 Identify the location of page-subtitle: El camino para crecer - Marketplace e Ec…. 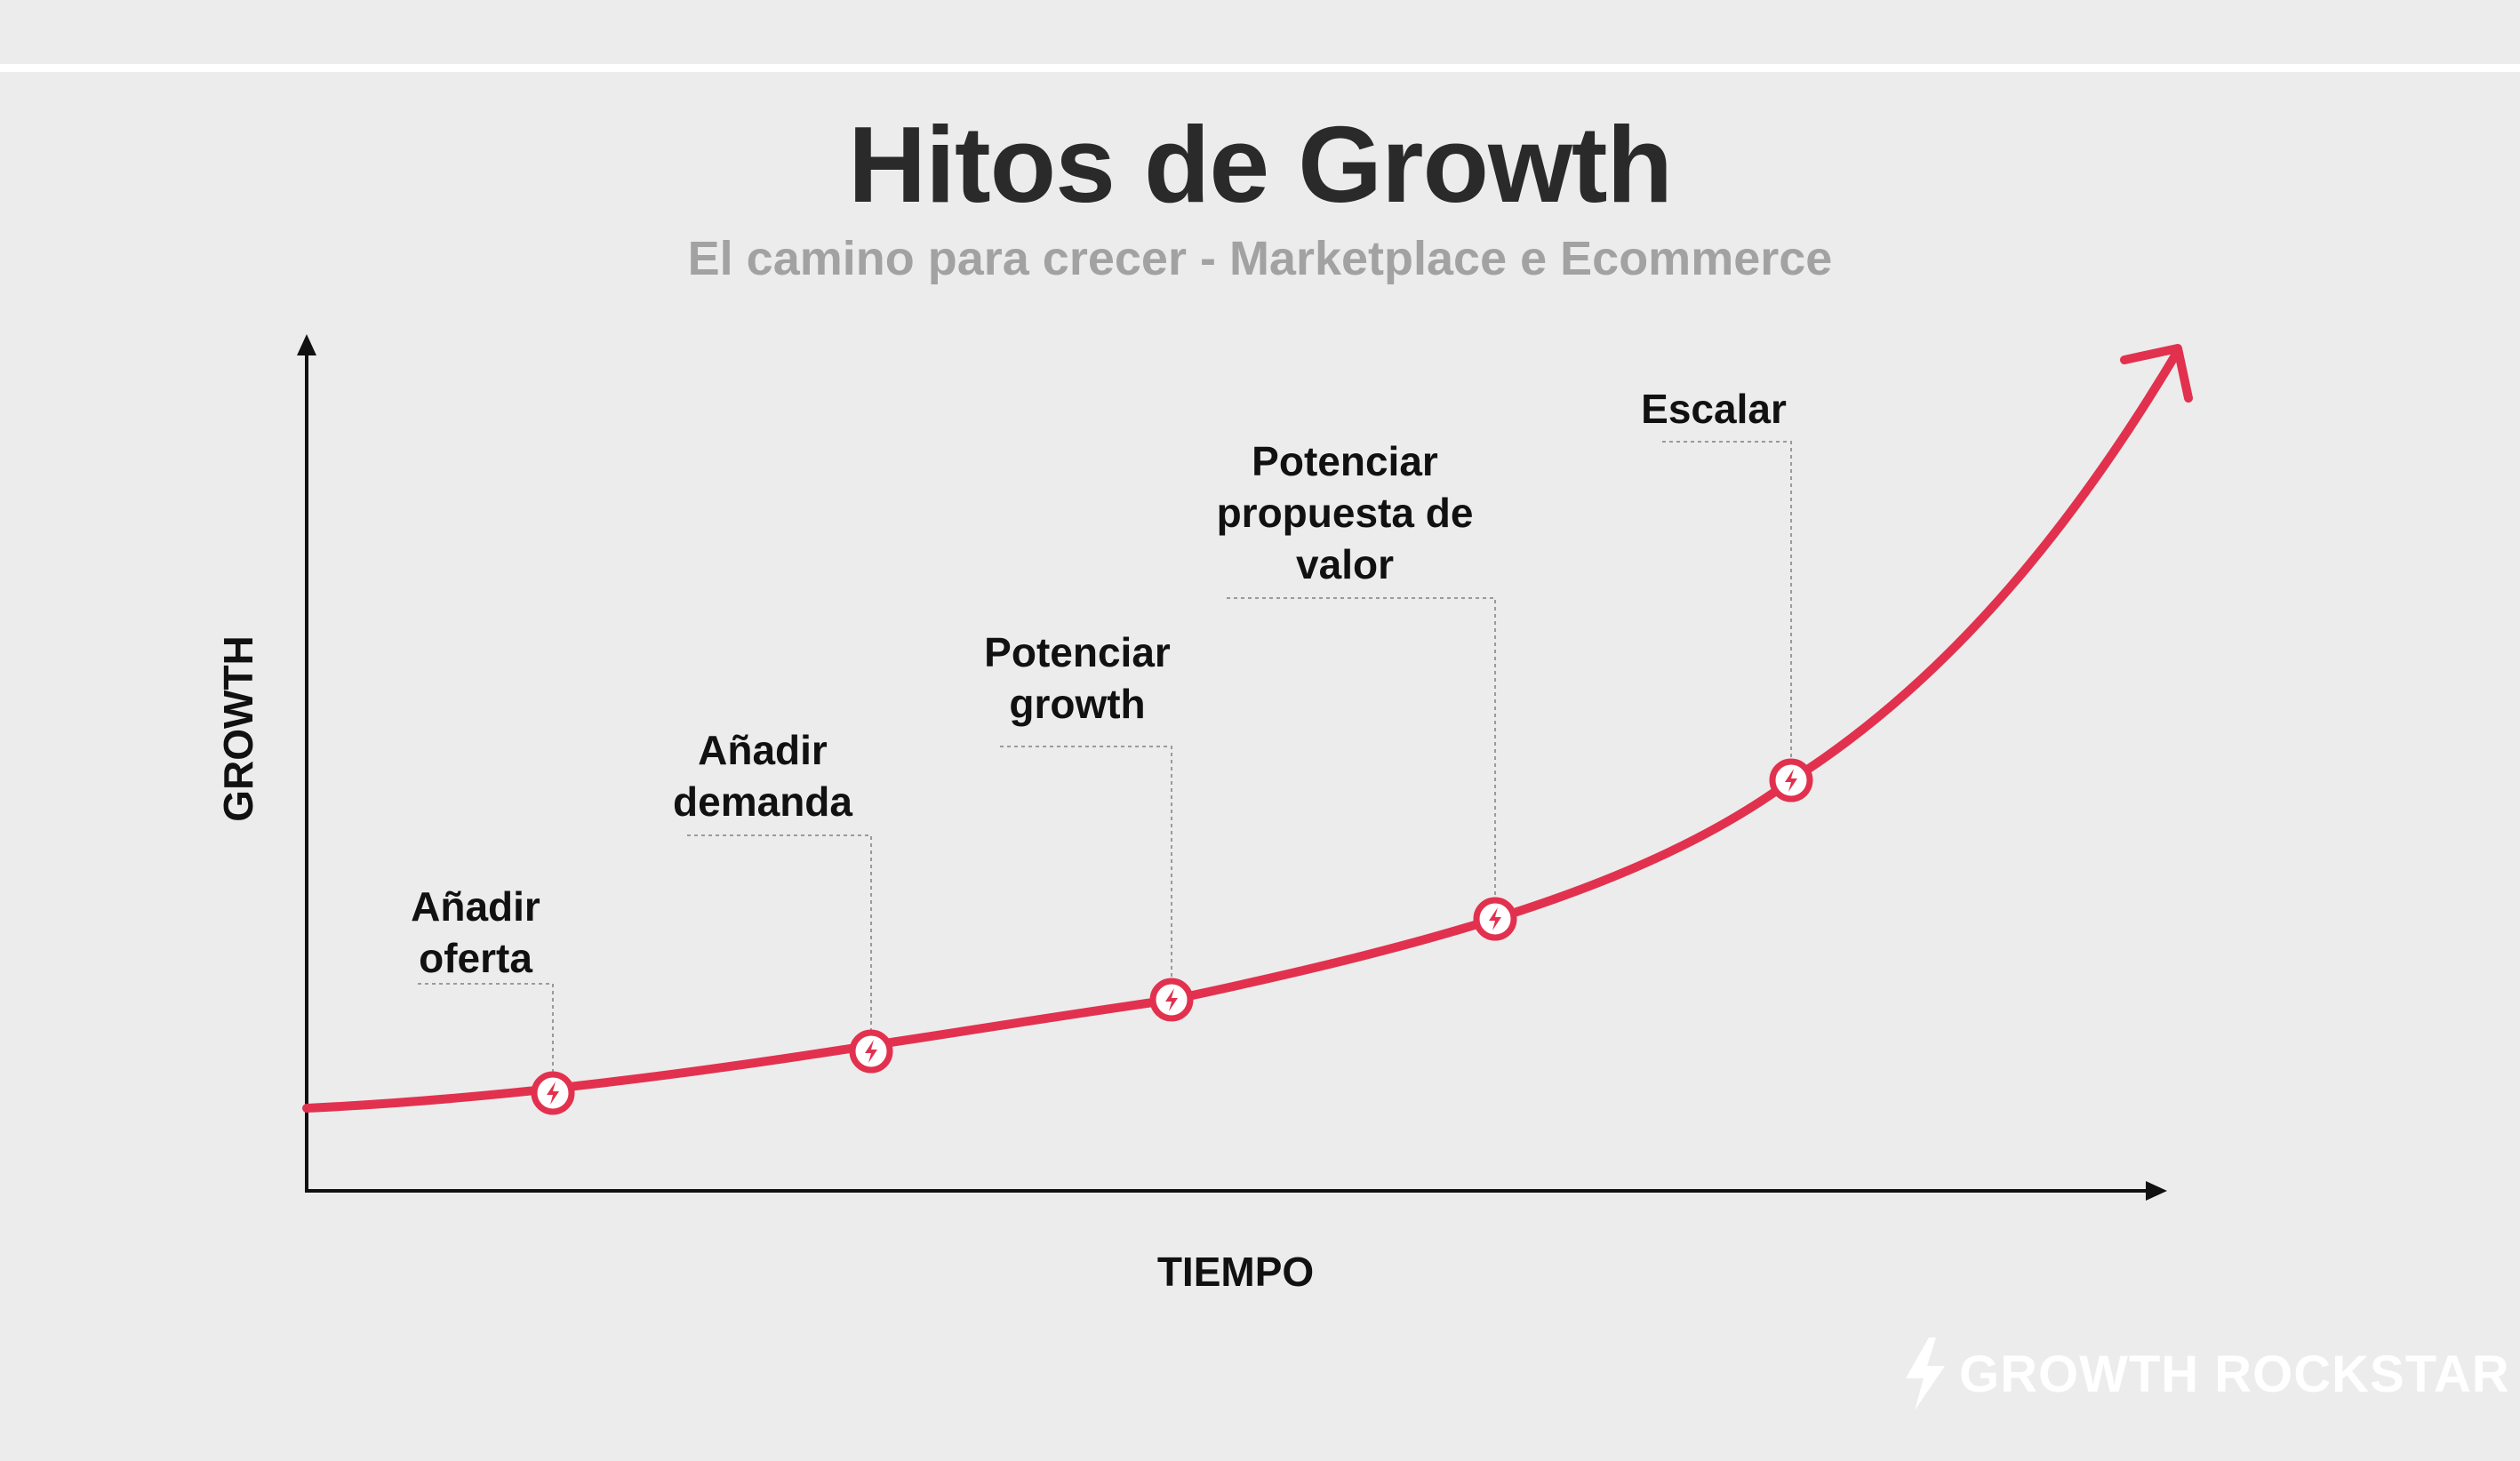
(1260, 258).